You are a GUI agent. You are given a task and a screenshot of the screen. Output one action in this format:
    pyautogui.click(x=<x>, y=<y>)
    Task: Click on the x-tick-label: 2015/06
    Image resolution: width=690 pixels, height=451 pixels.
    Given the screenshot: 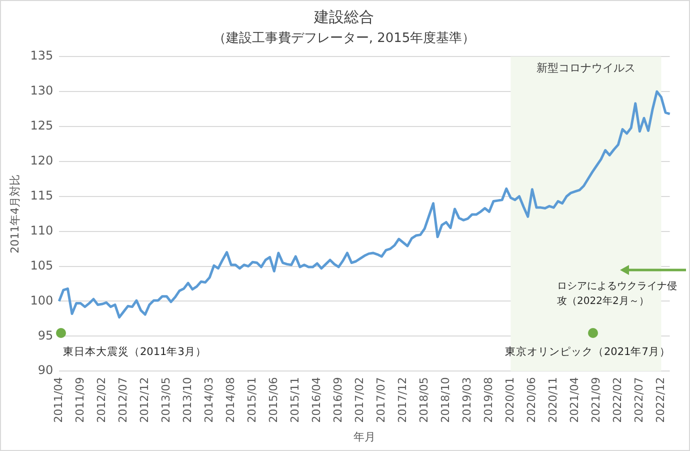 What is the action you would take?
    pyautogui.click(x=273, y=400)
    